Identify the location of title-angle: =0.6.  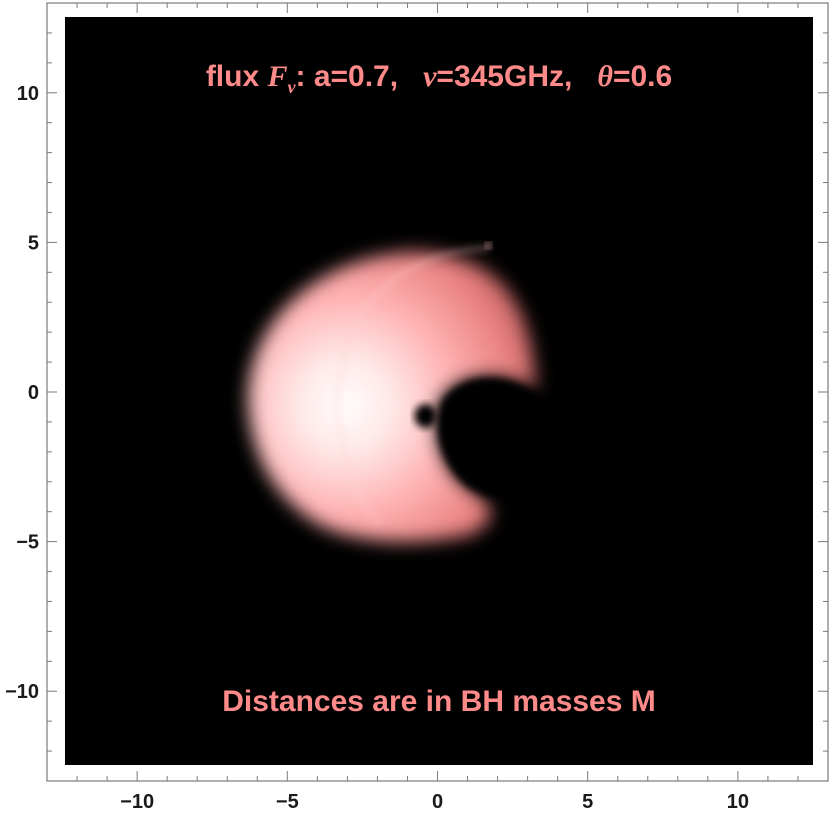
(642, 76).